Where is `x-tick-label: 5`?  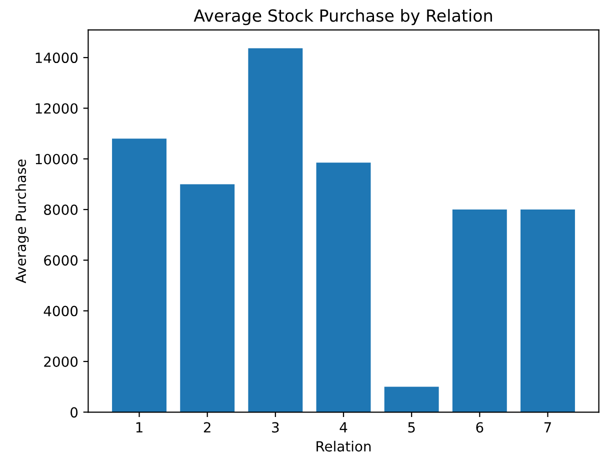 x-tick-label: 5 is located at coordinates (411, 427).